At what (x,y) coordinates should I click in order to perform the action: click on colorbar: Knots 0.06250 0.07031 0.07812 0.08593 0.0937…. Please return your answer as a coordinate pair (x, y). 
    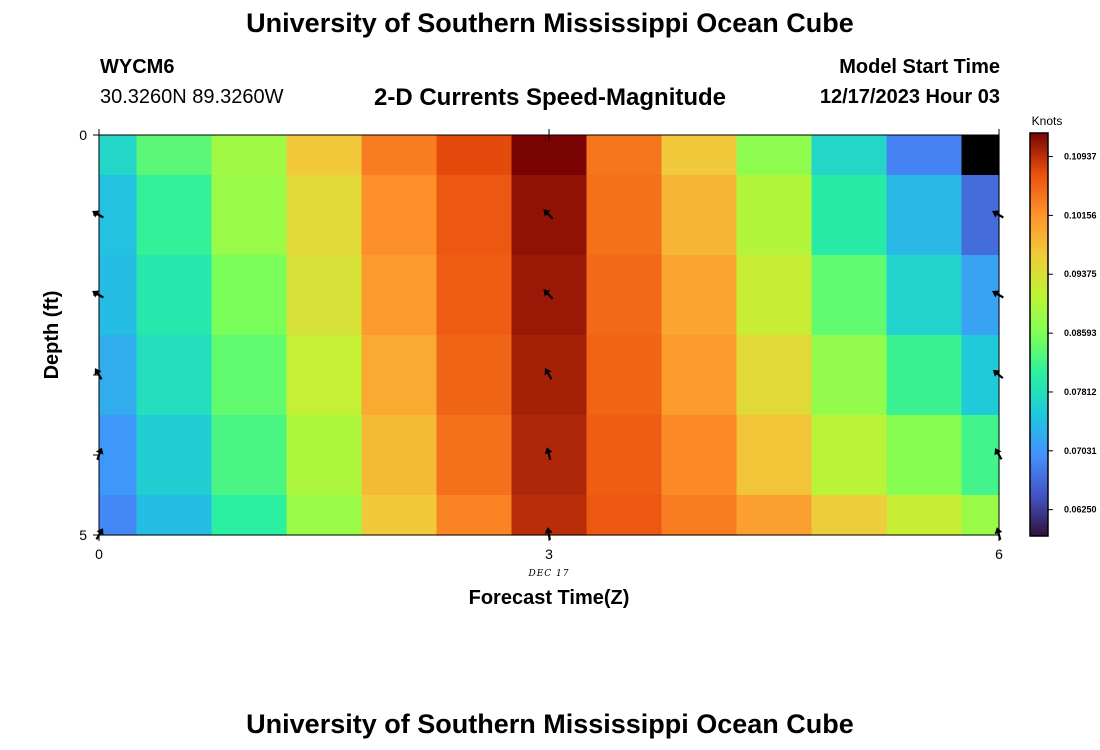
    Looking at the image, I should click on (1063, 325).